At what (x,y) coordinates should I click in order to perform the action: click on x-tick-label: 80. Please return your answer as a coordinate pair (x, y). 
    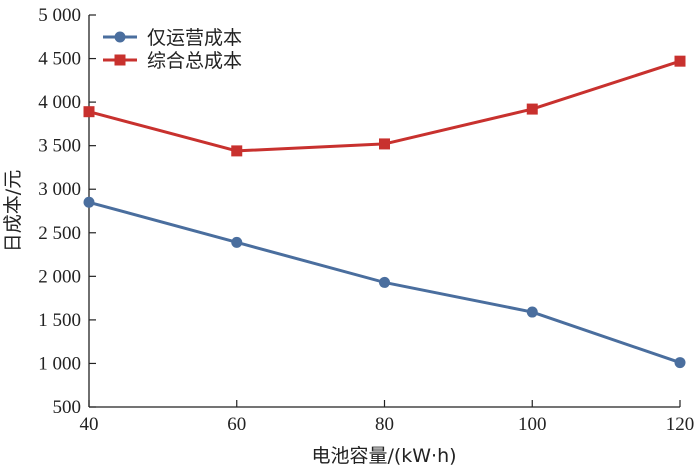
    Looking at the image, I should click on (384, 424).